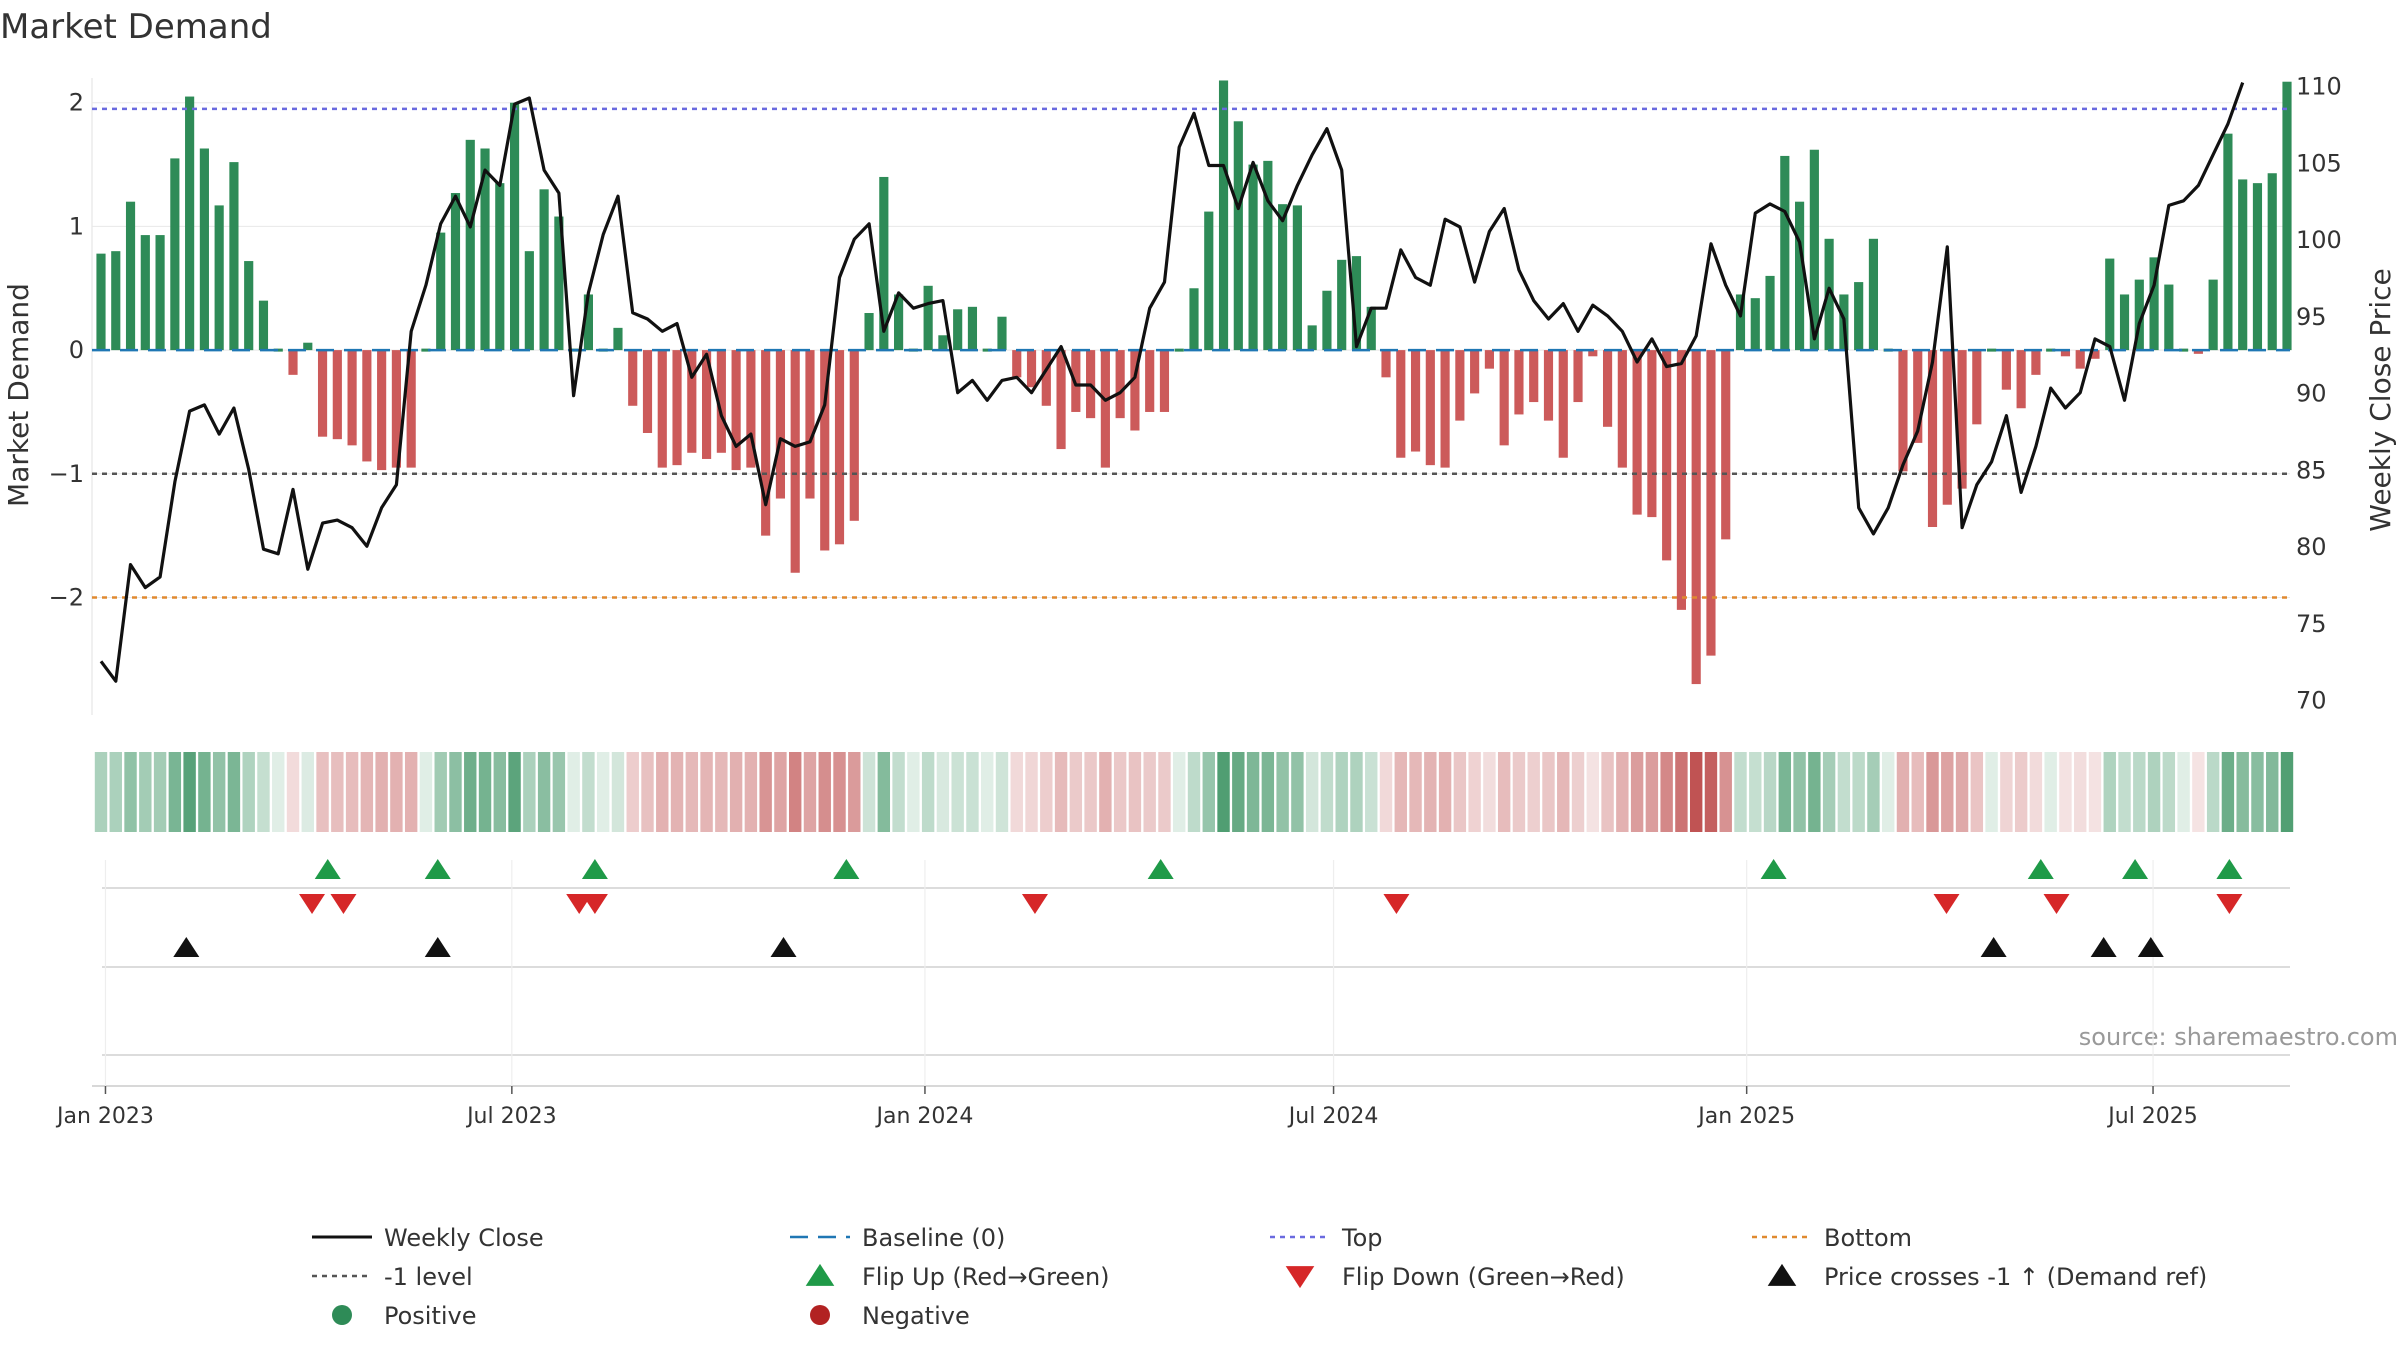 Image resolution: width=2400 pixels, height=1350 pixels. I want to click on y-tick-label-right: 105, so click(2319, 163).